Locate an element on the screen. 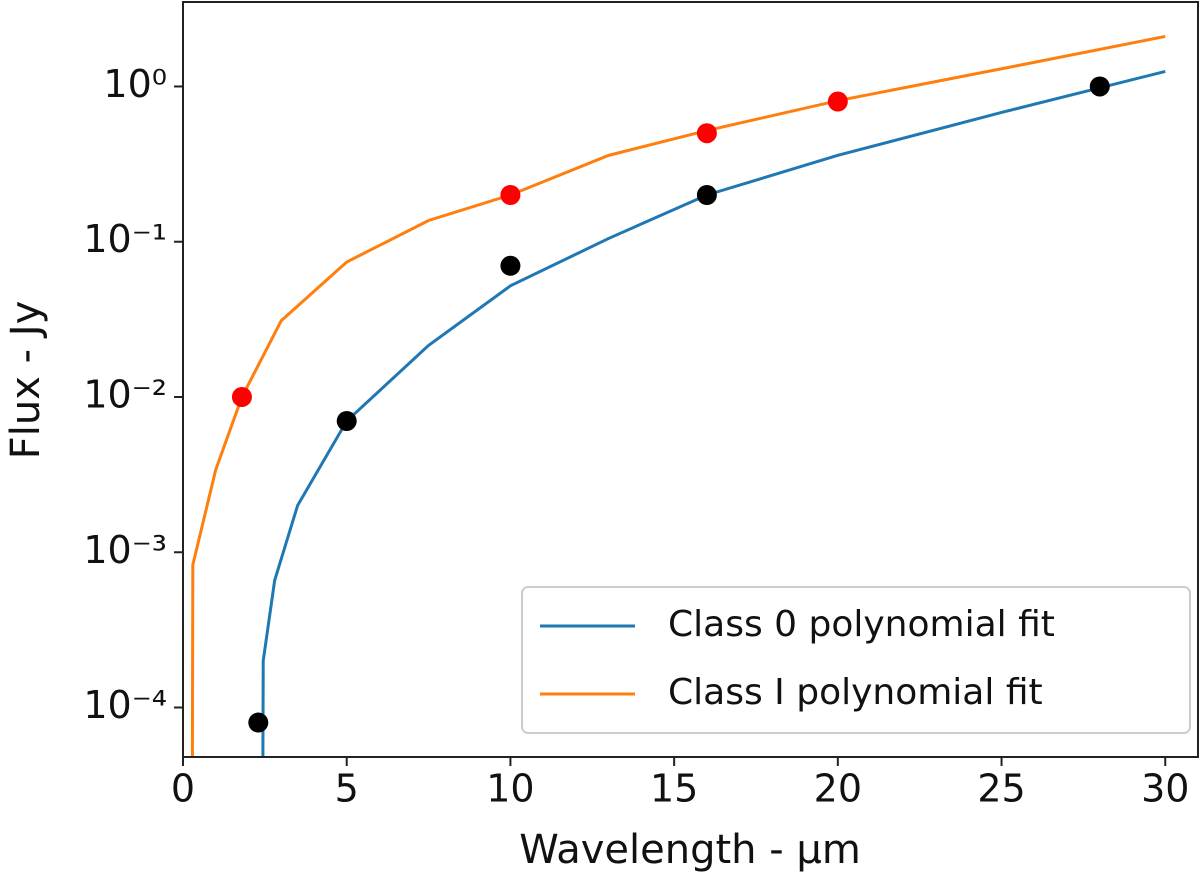  x-tick-label: 5 is located at coordinates (347, 789).